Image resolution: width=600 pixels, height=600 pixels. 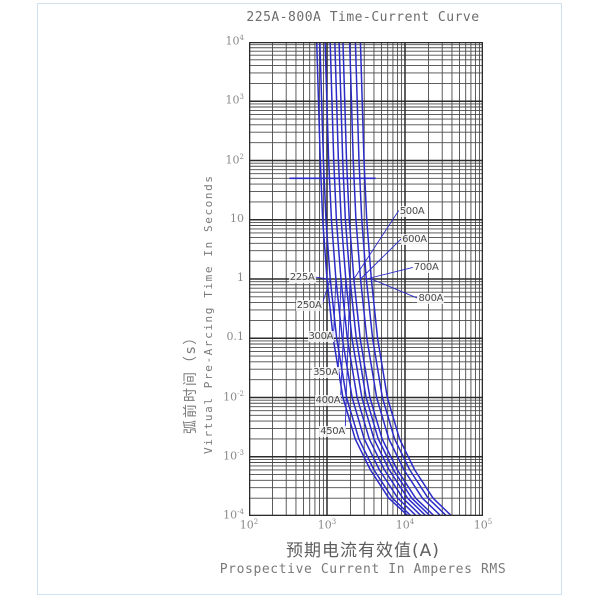 I want to click on x-tick-label: 104, so click(x=405, y=525).